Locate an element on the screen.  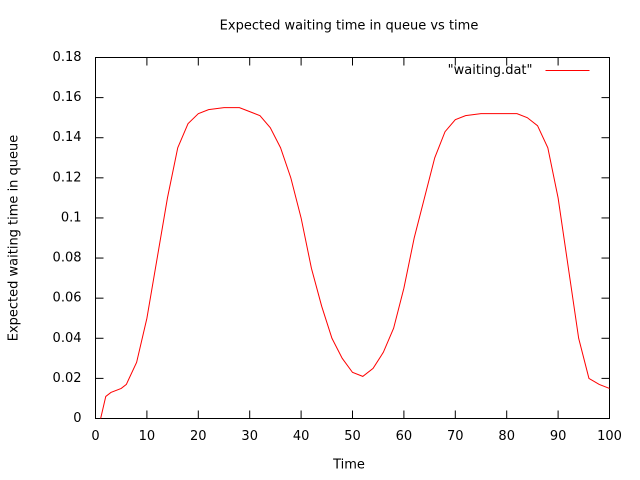
y-tick-label: 0.16 is located at coordinates (67, 97).